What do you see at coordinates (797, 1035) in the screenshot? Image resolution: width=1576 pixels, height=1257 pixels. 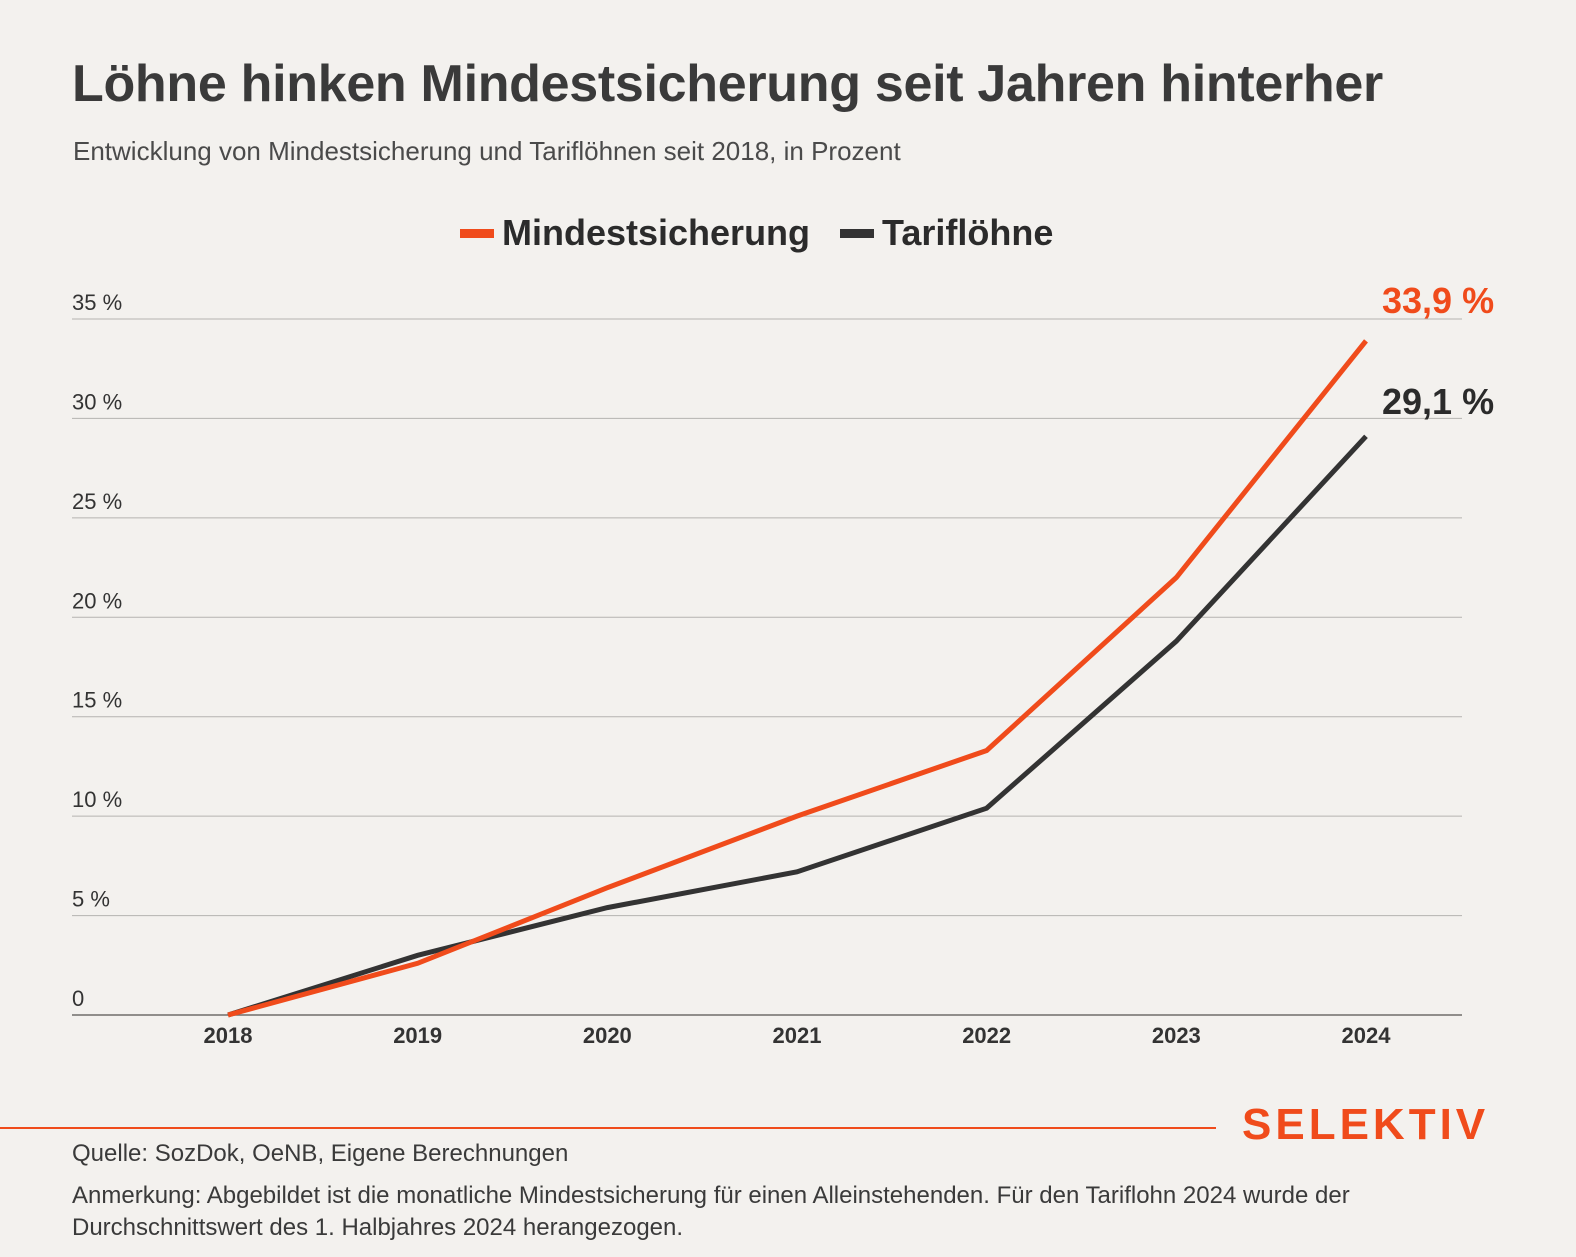 I see `x-tick-label: 2021` at bounding box center [797, 1035].